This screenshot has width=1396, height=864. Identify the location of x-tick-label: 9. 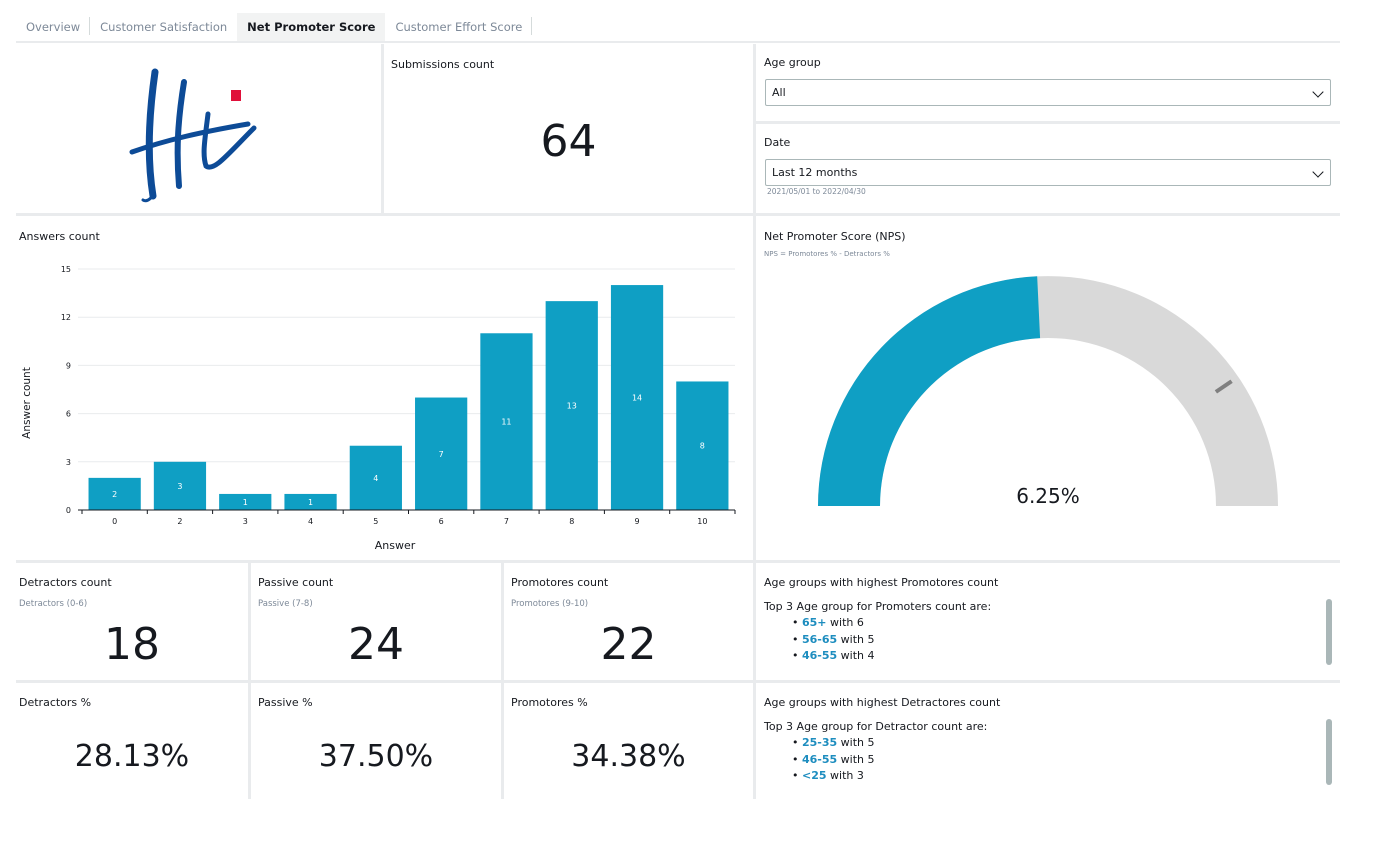
(637, 521).